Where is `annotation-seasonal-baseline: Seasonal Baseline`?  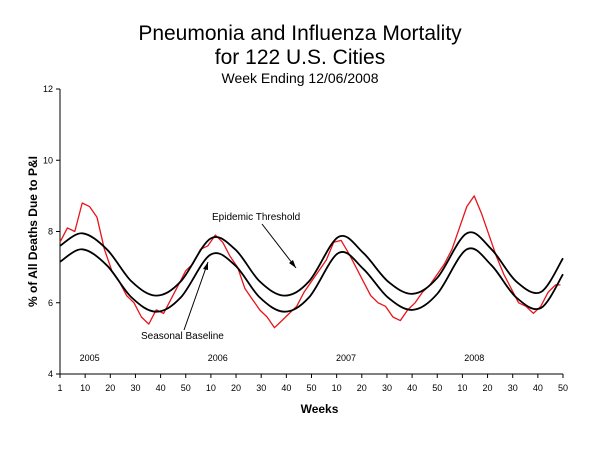
annotation-seasonal-baseline: Seasonal Baseline is located at coordinates (182, 336).